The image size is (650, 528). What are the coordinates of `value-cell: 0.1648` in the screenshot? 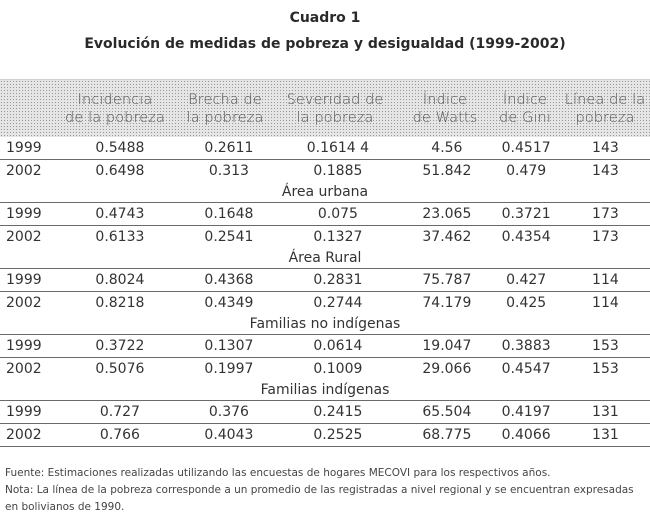 It's located at (229, 214).